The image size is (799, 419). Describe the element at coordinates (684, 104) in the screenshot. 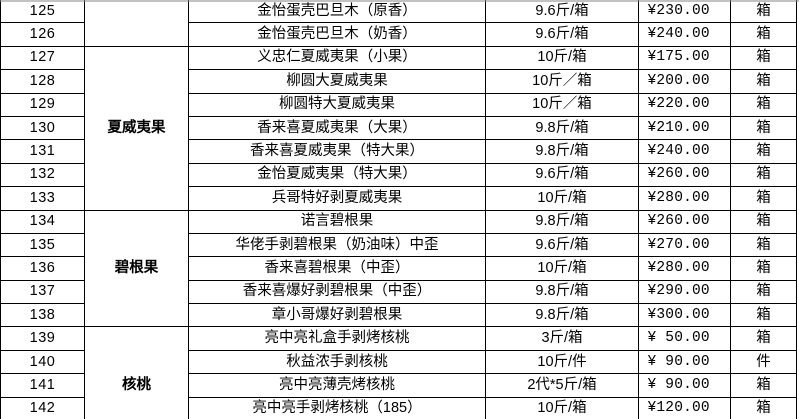

I see `unit-price-cell: ¥220.00` at that location.